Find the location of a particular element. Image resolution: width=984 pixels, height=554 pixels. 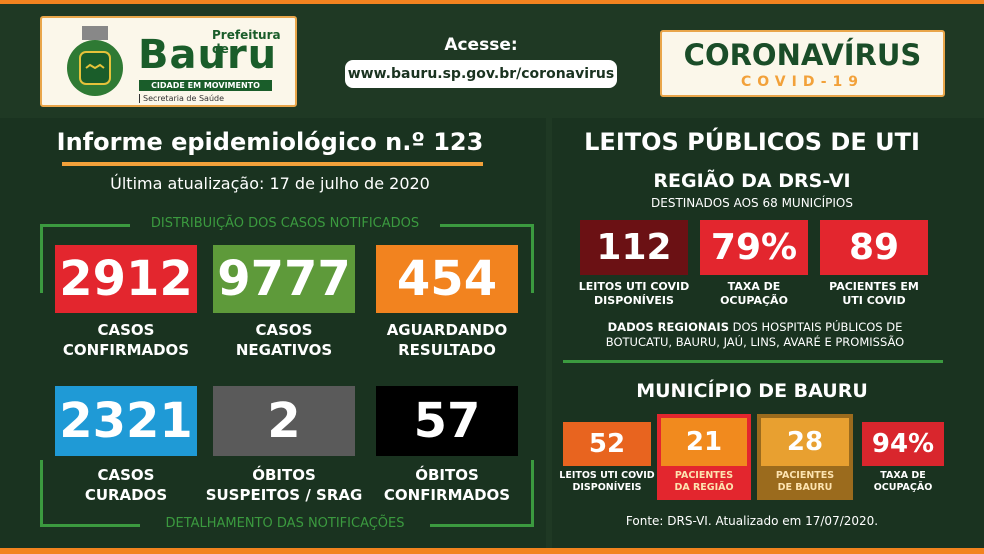

card-label: CURADOS is located at coordinates (126, 494).